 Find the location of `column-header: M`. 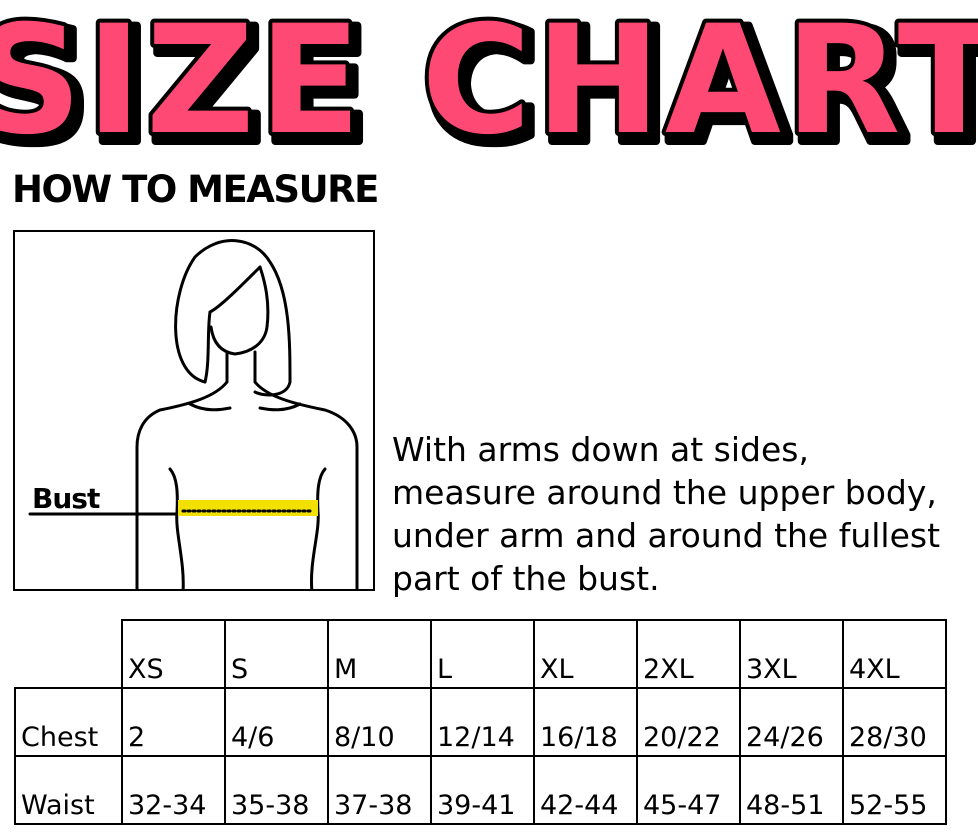

column-header: M is located at coordinates (379, 654).